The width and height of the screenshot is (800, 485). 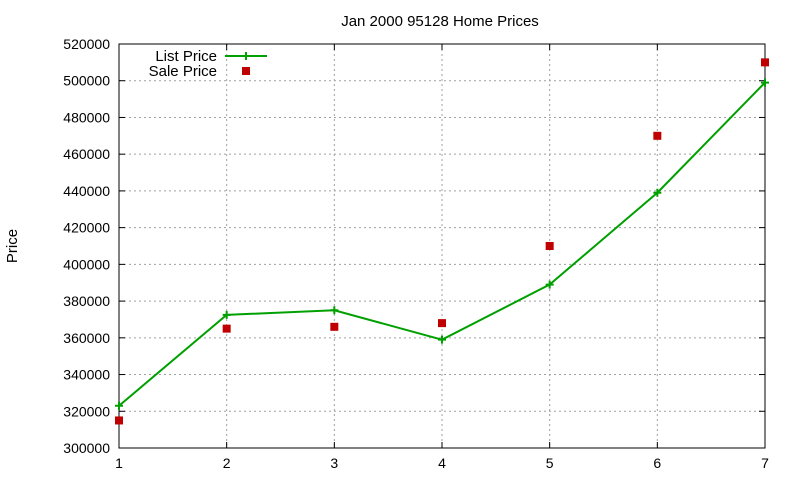 What do you see at coordinates (86, 191) in the screenshot?
I see `y-tick-label: 440000` at bounding box center [86, 191].